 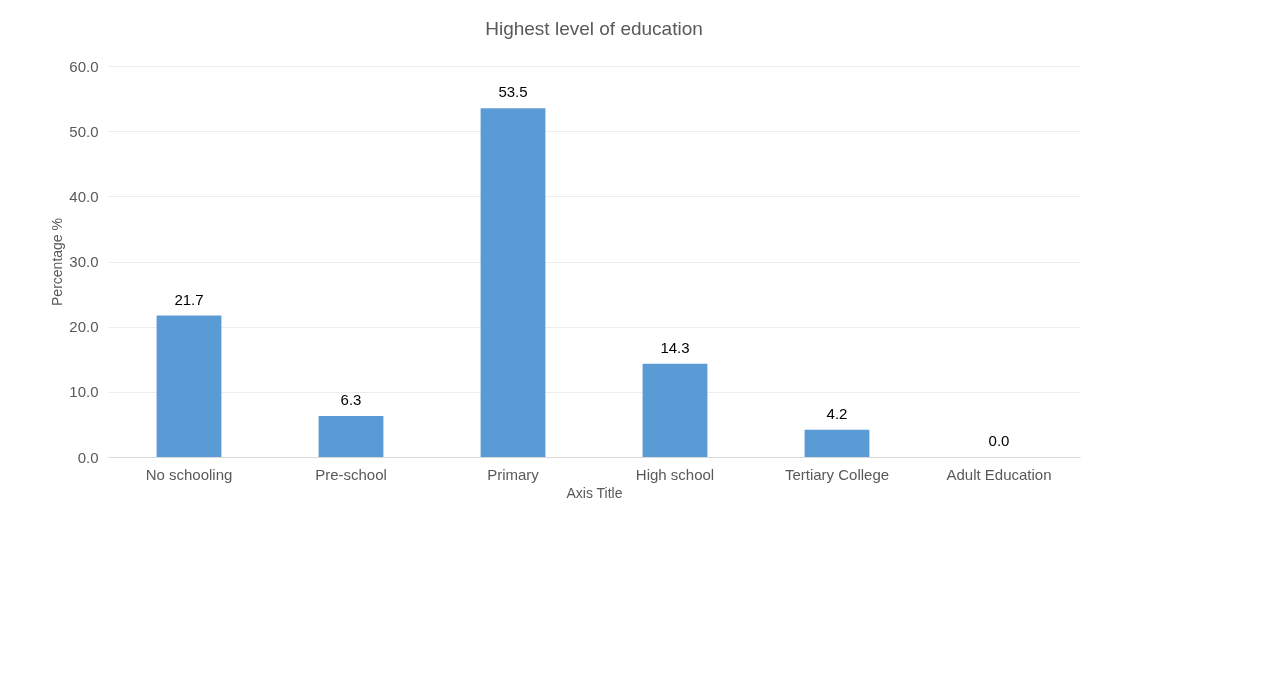 What do you see at coordinates (837, 413) in the screenshot?
I see `data-label: 4.2` at bounding box center [837, 413].